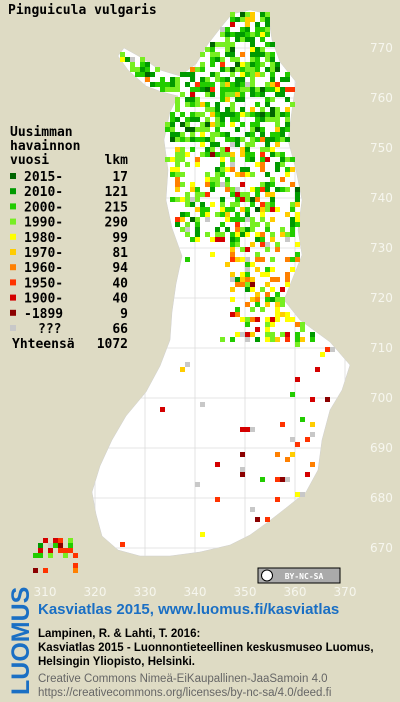 The height and width of the screenshot is (702, 400). What do you see at coordinates (116, 207) in the screenshot?
I see `legend-count: 215` at bounding box center [116, 207].